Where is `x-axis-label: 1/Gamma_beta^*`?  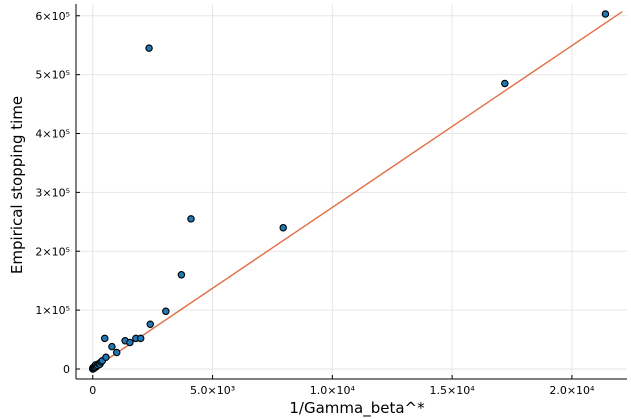 x-axis-label: 1/Gamma_beta^* is located at coordinates (357, 408).